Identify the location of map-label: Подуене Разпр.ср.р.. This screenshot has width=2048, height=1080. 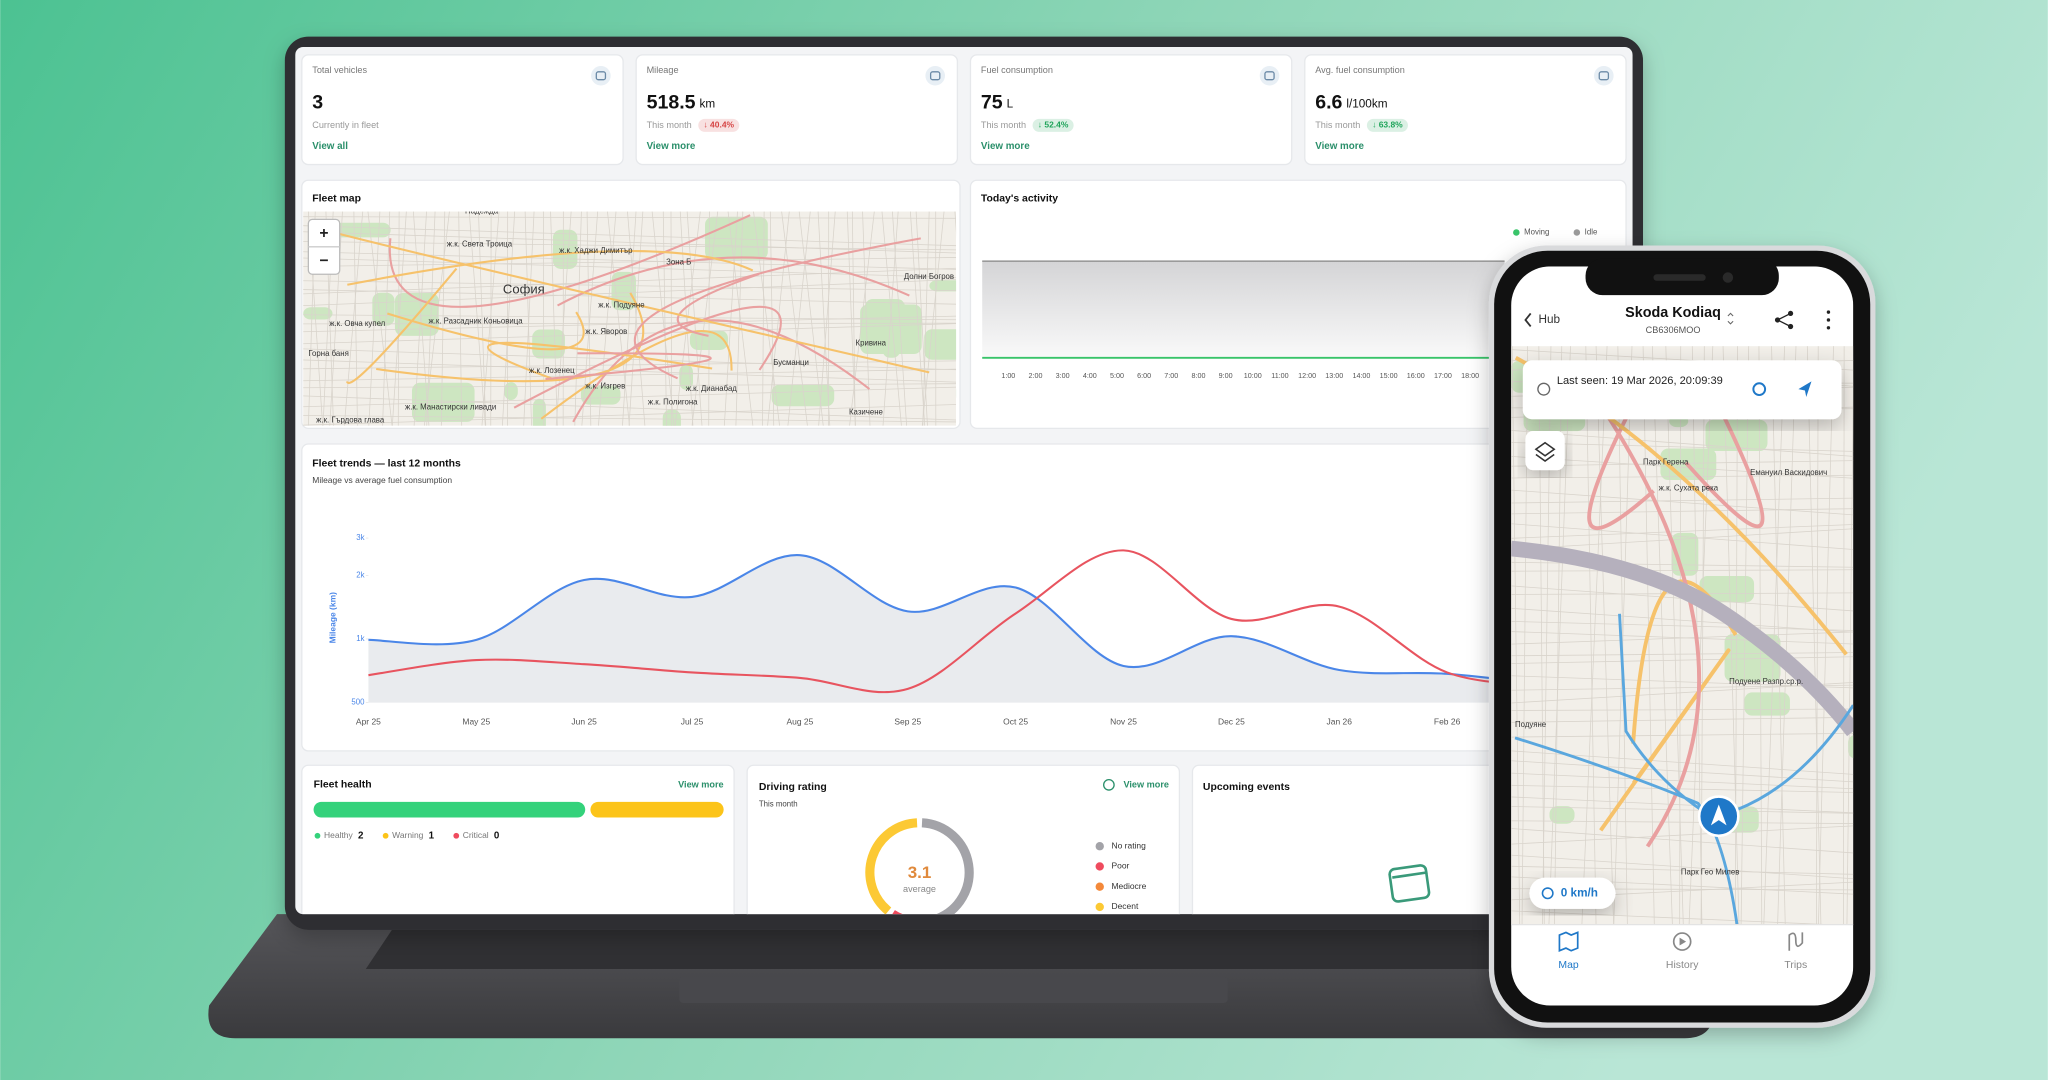
(1766, 681).